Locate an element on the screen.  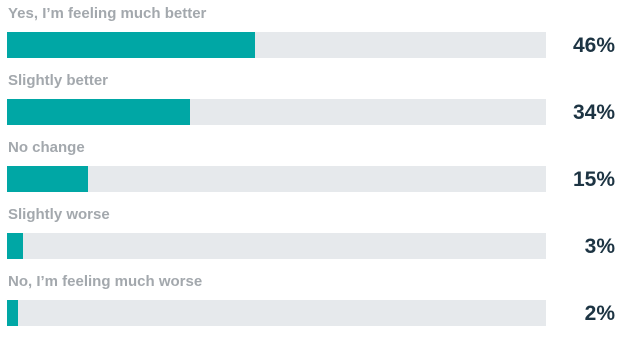
bar-category-label: Yes, I’m feeling much better is located at coordinates (107, 13).